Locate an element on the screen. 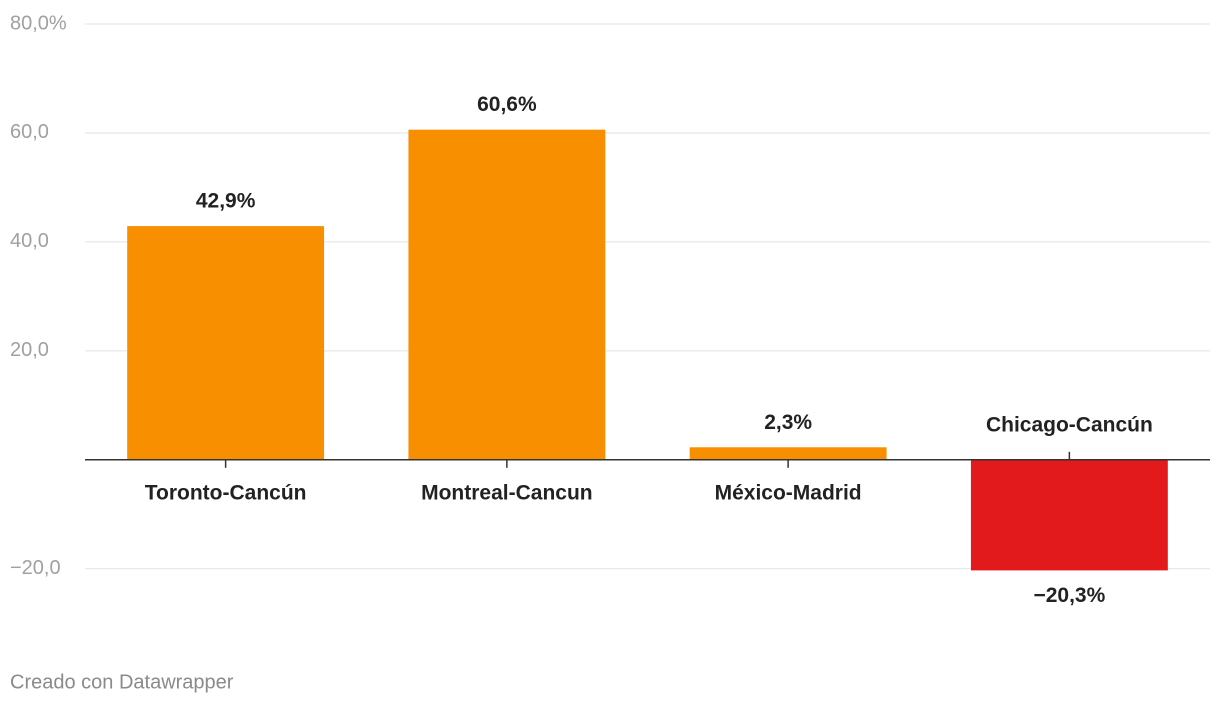 The height and width of the screenshot is (706, 1220). footer: Creado con Datawrapper is located at coordinates (122, 682).